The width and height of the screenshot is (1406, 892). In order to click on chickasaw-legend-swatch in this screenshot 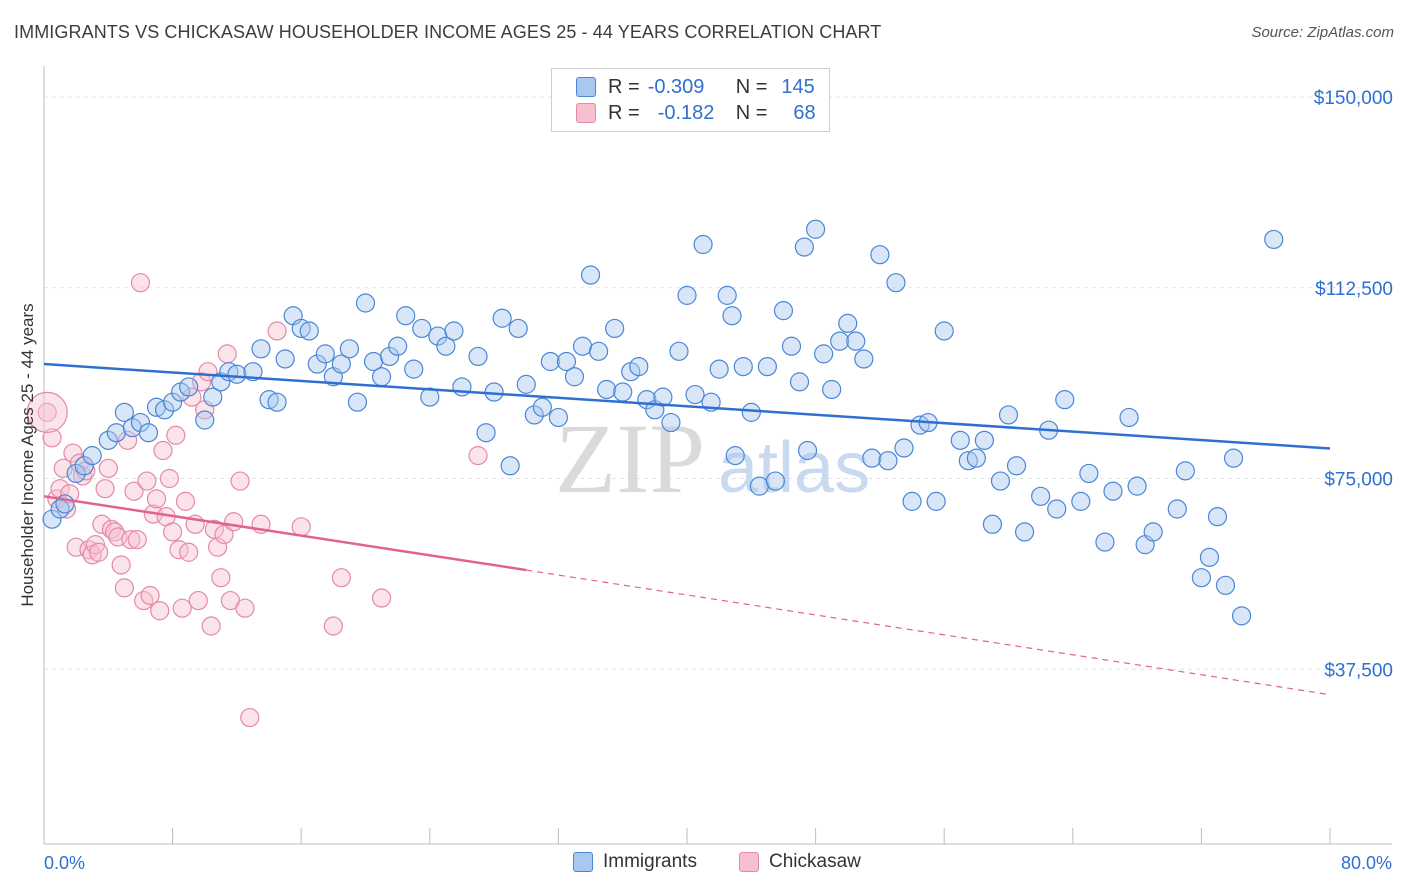, I will do `click(749, 862)`.